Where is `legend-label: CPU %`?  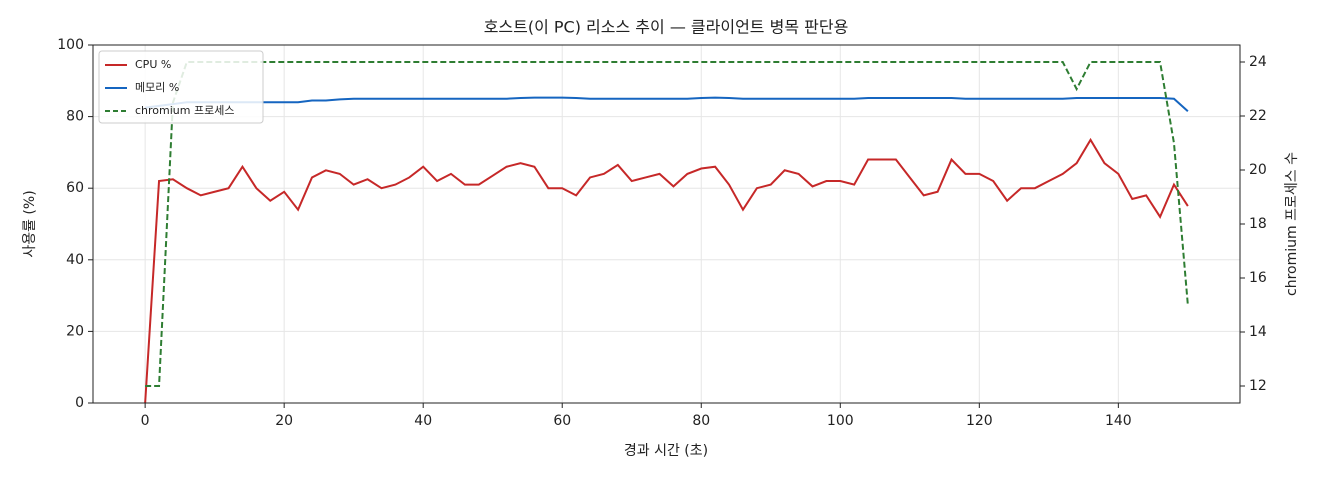
legend-label: CPU % is located at coordinates (153, 64).